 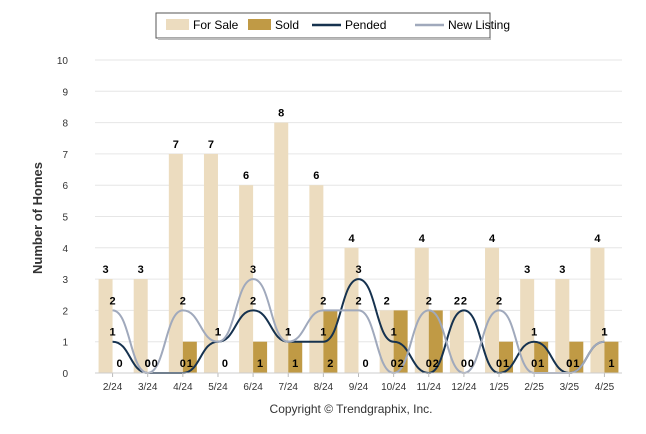 What do you see at coordinates (37, 218) in the screenshot?
I see `y-axis-title: Number of Homes` at bounding box center [37, 218].